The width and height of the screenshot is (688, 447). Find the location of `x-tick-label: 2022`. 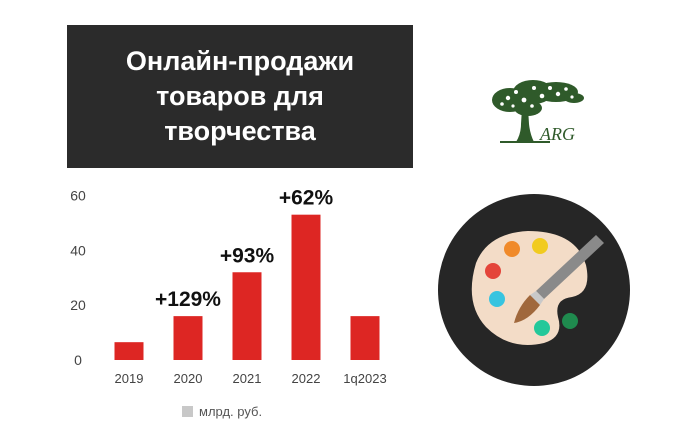

x-tick-label: 2022 is located at coordinates (306, 378).